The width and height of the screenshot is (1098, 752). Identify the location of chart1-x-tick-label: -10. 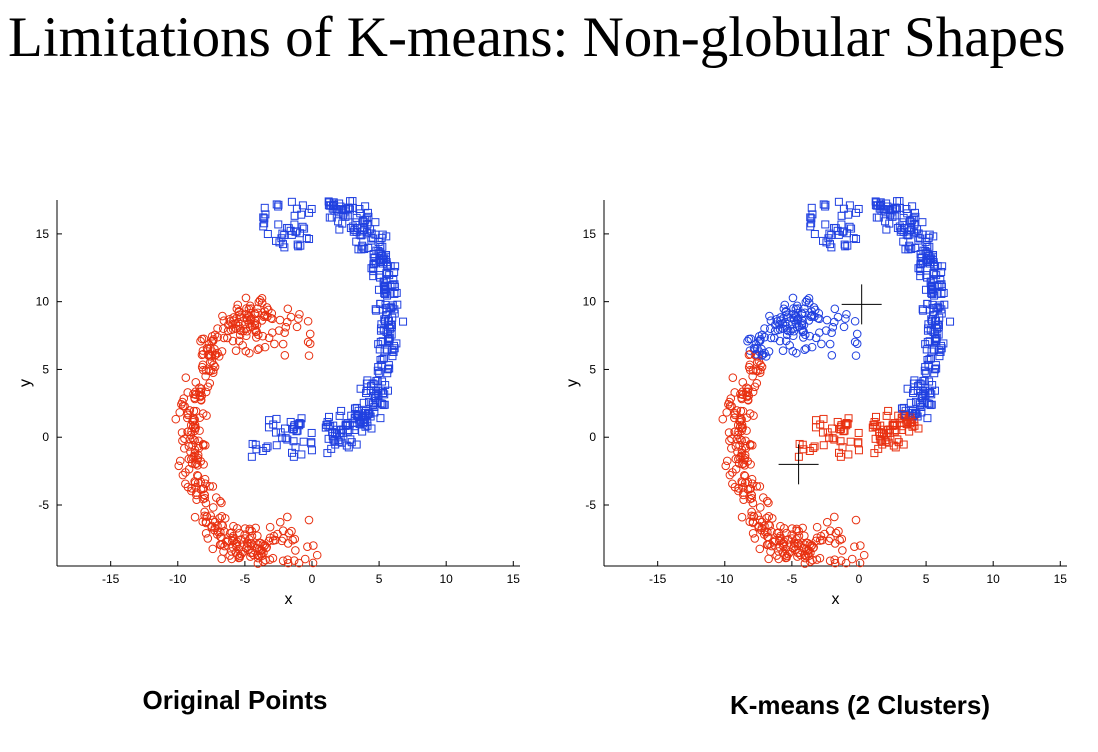
(178, 579).